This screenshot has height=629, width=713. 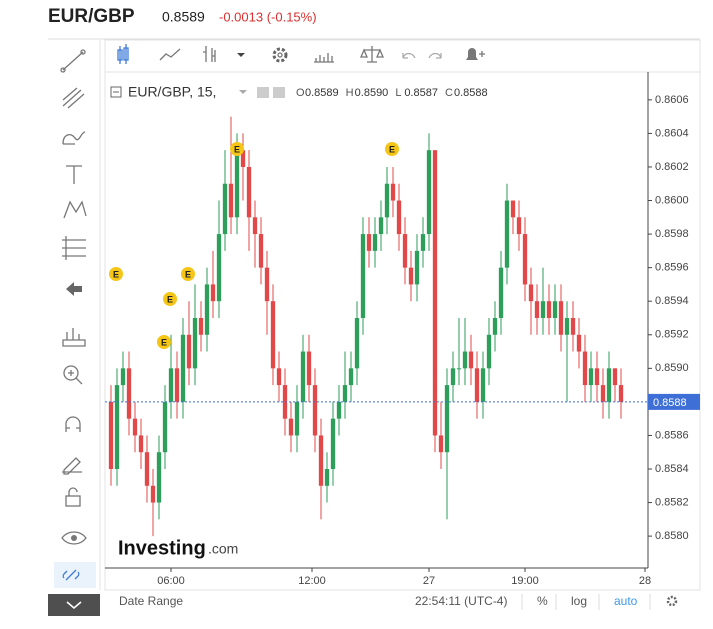 I want to click on arrow, so click(x=74, y=289).